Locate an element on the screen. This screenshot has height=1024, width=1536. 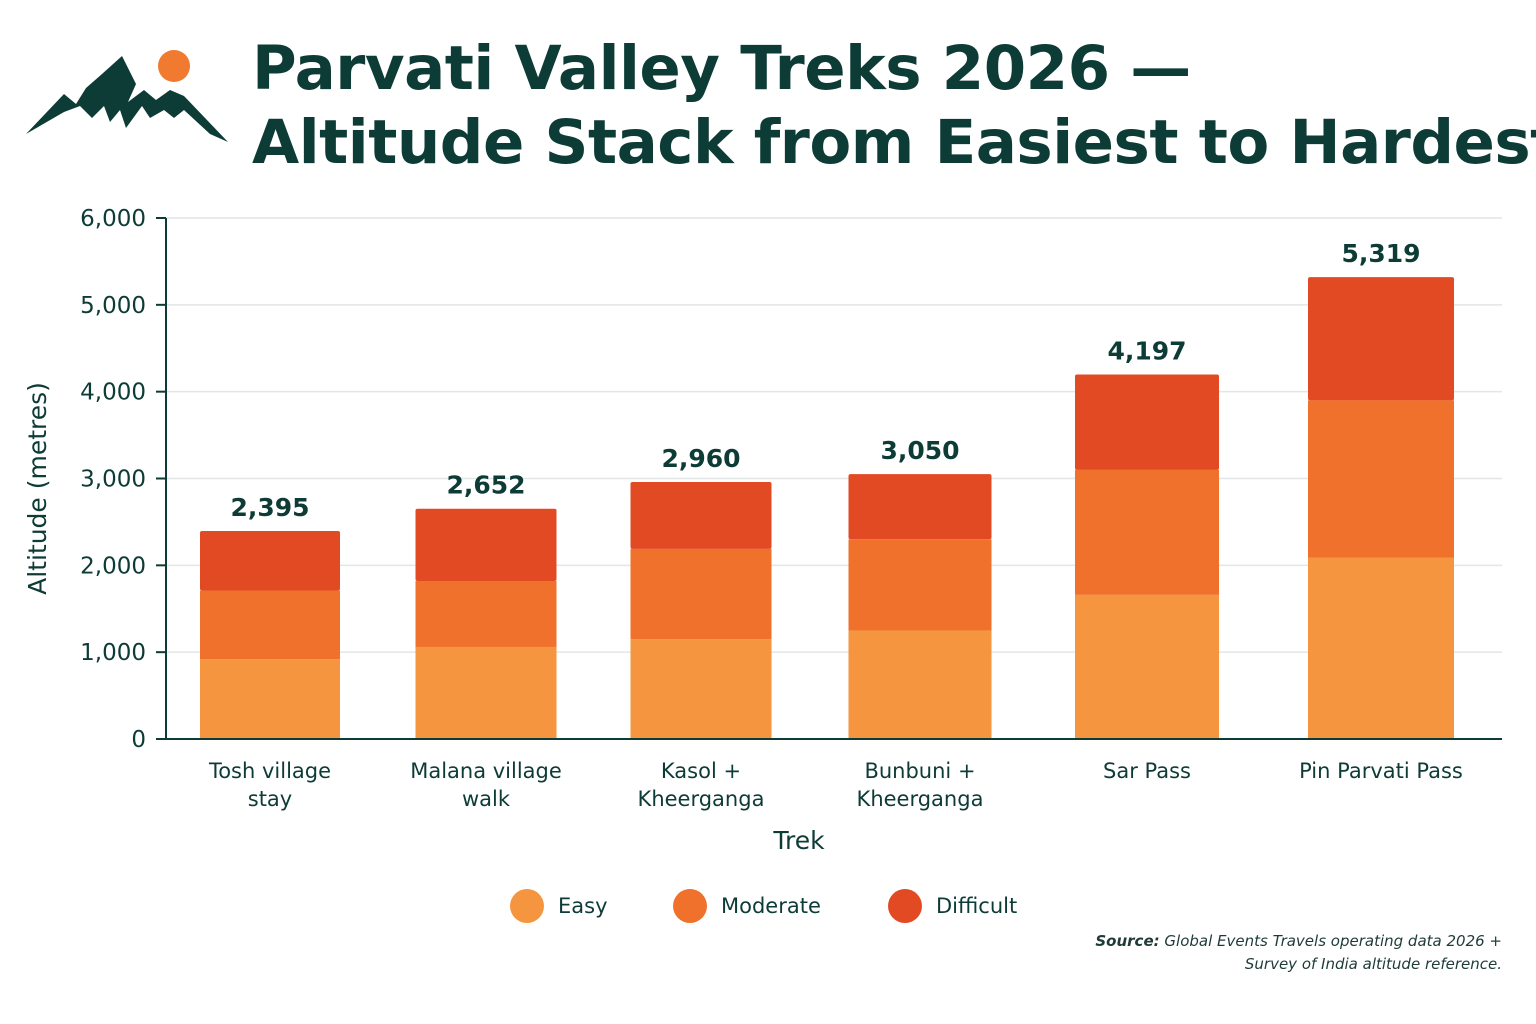
x-tick-label: Bunbuni + Kheerganga is located at coordinates (920, 785).